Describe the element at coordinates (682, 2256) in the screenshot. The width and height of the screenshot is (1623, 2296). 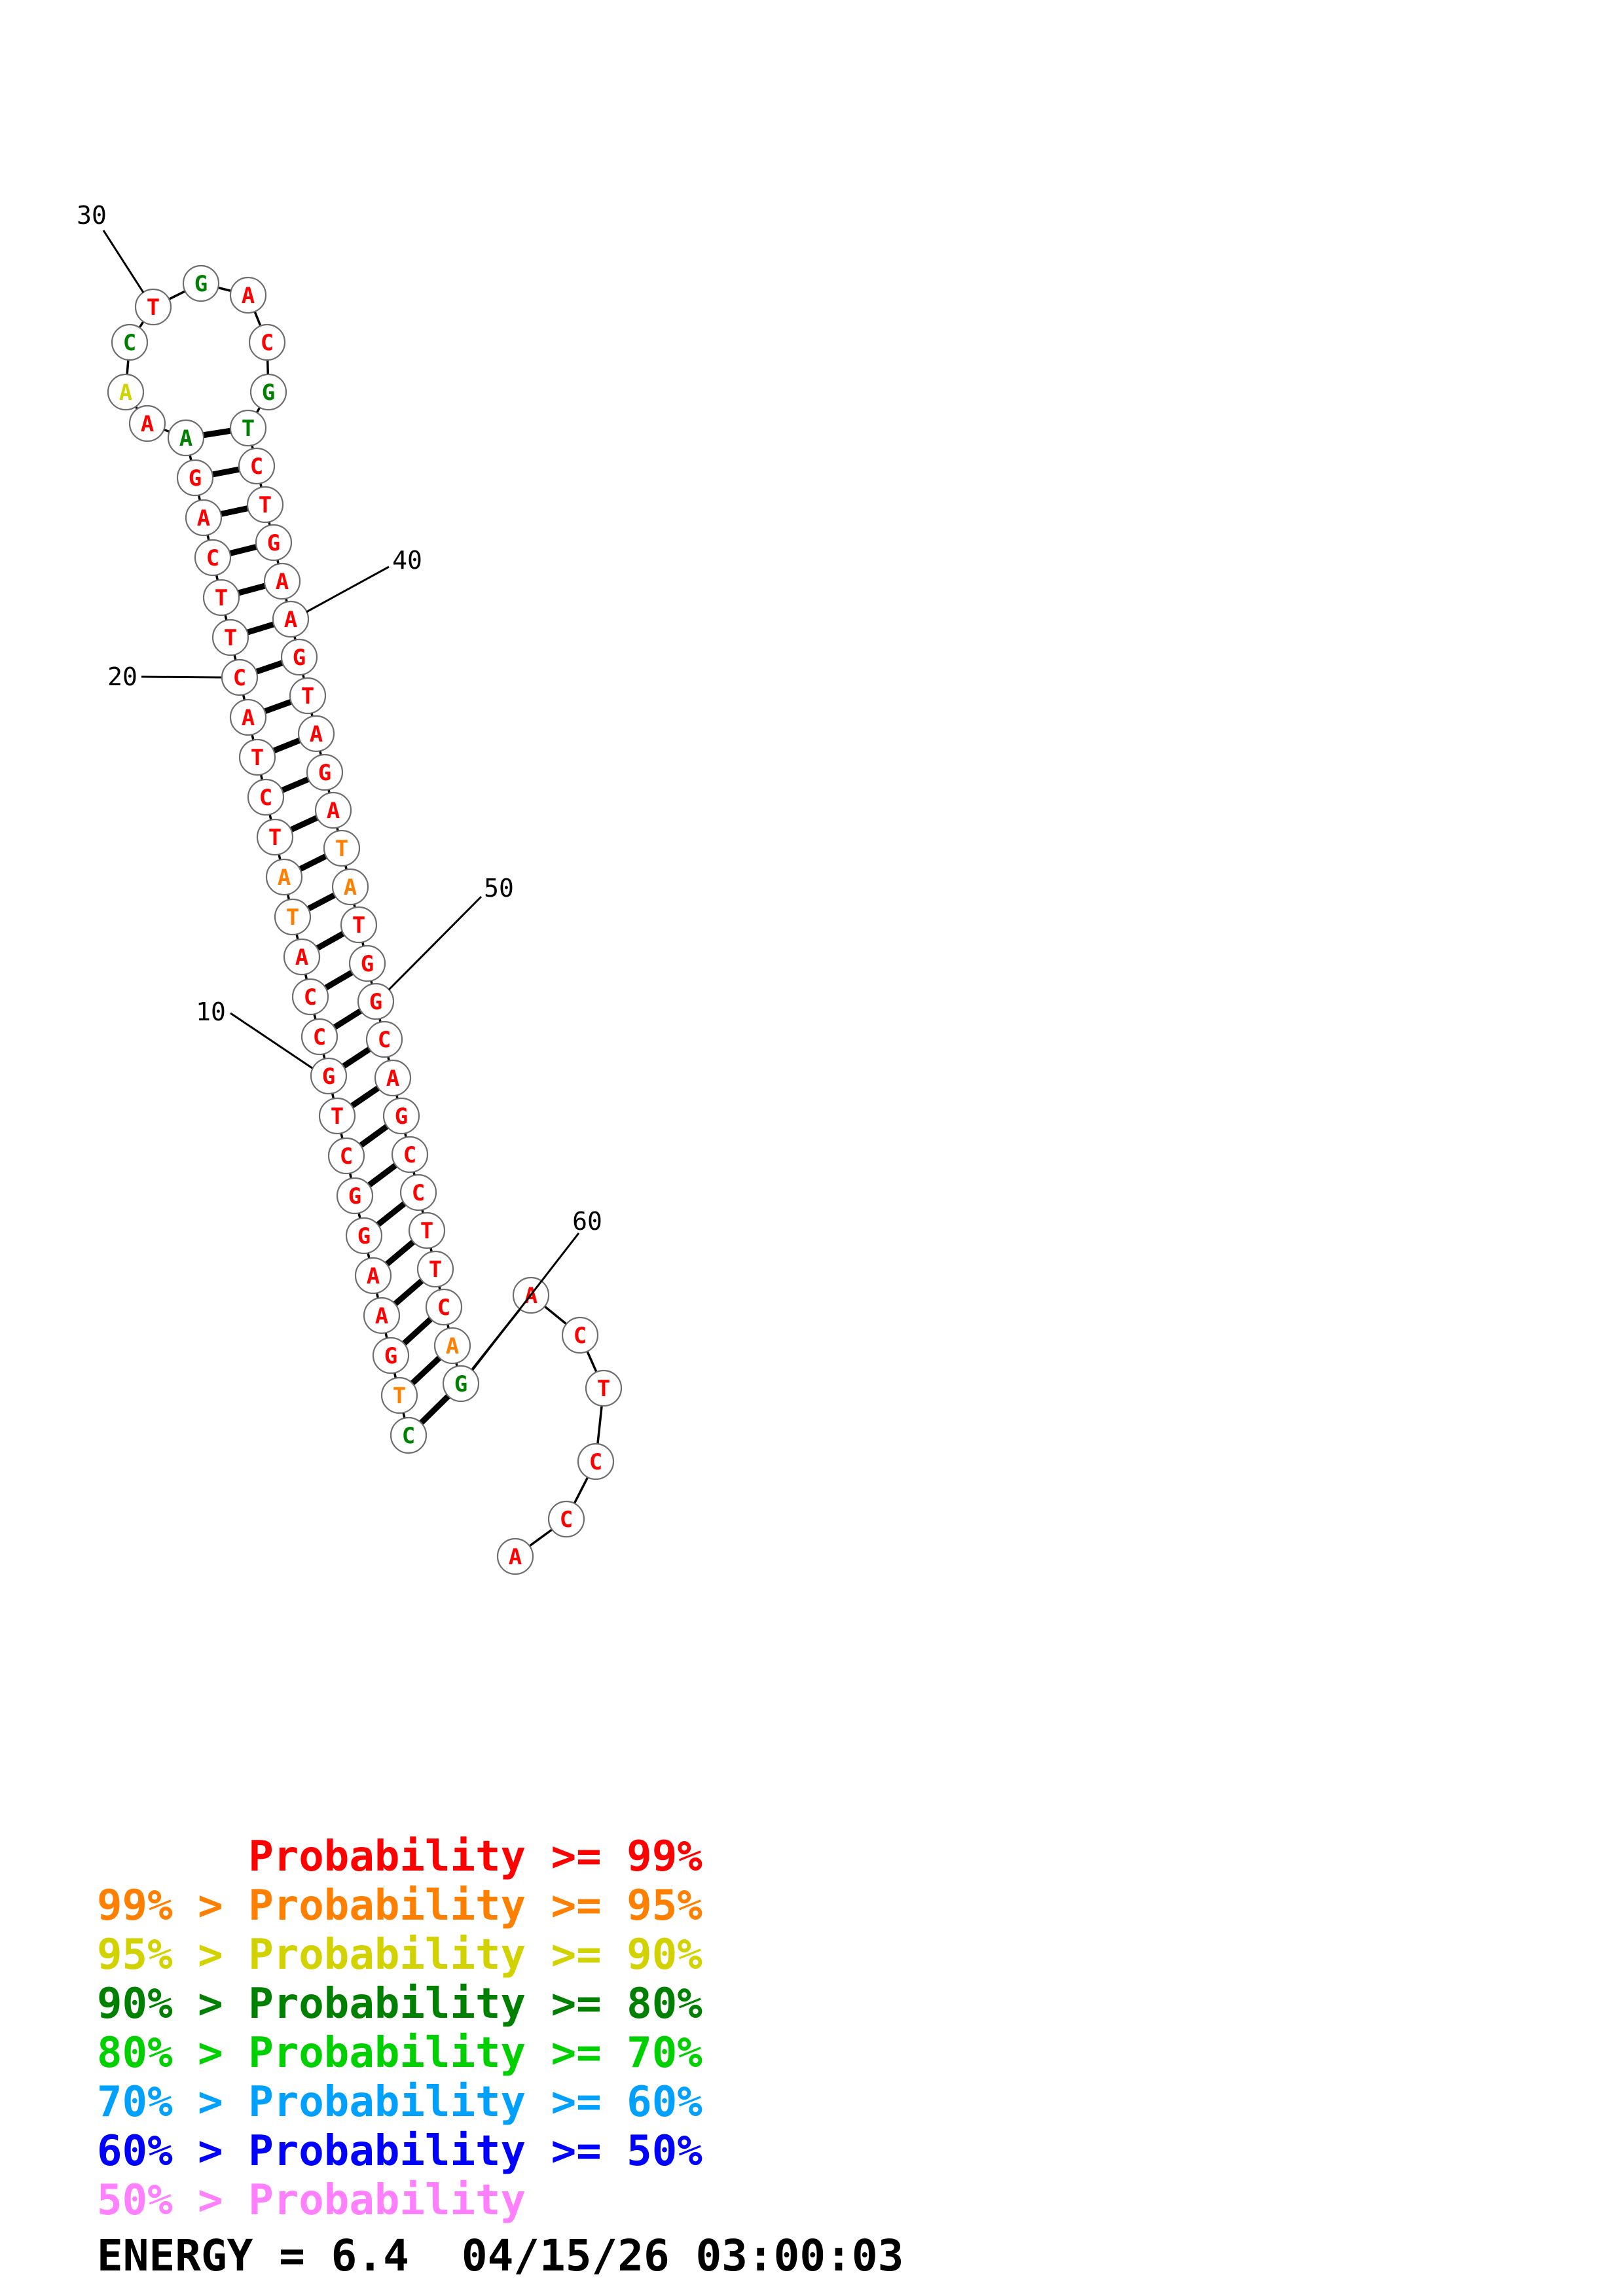
I see `timestamp: 04/15/26 03:00:03` at that location.